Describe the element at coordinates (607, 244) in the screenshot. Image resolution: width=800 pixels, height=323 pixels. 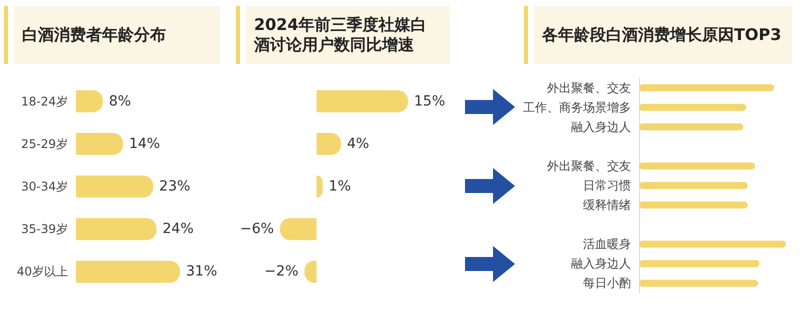
I see `y-tick-label: 活血暖身` at that location.